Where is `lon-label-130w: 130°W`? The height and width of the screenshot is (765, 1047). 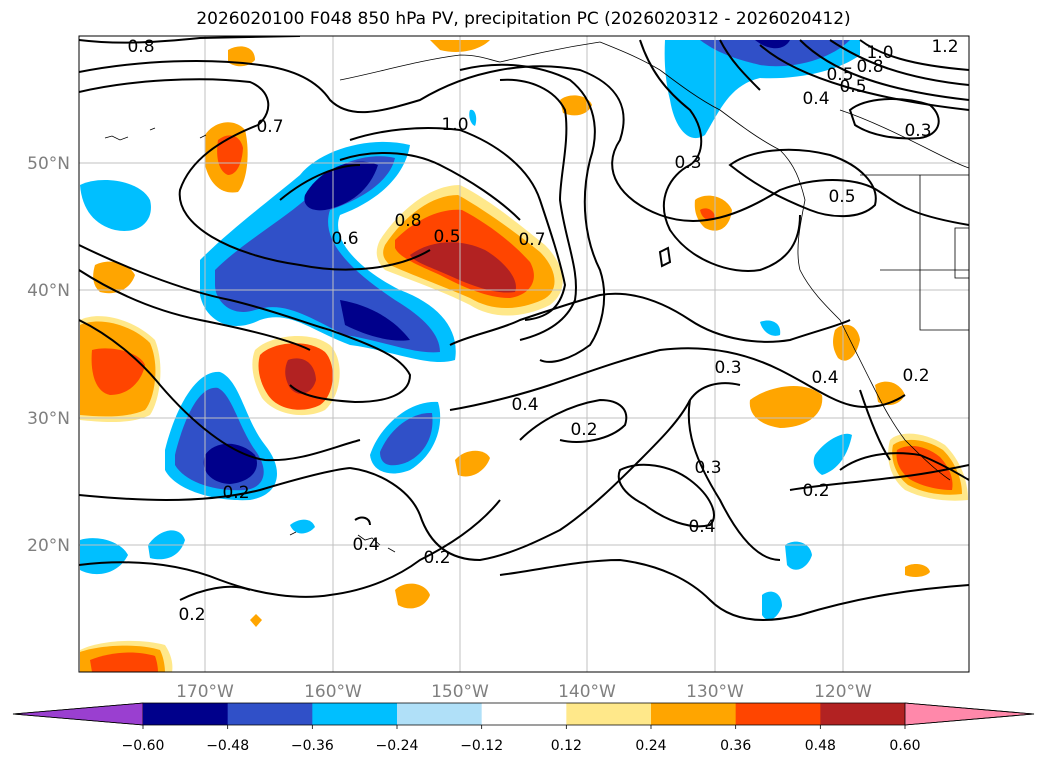
lon-label-130w: 130°W is located at coordinates (715, 692).